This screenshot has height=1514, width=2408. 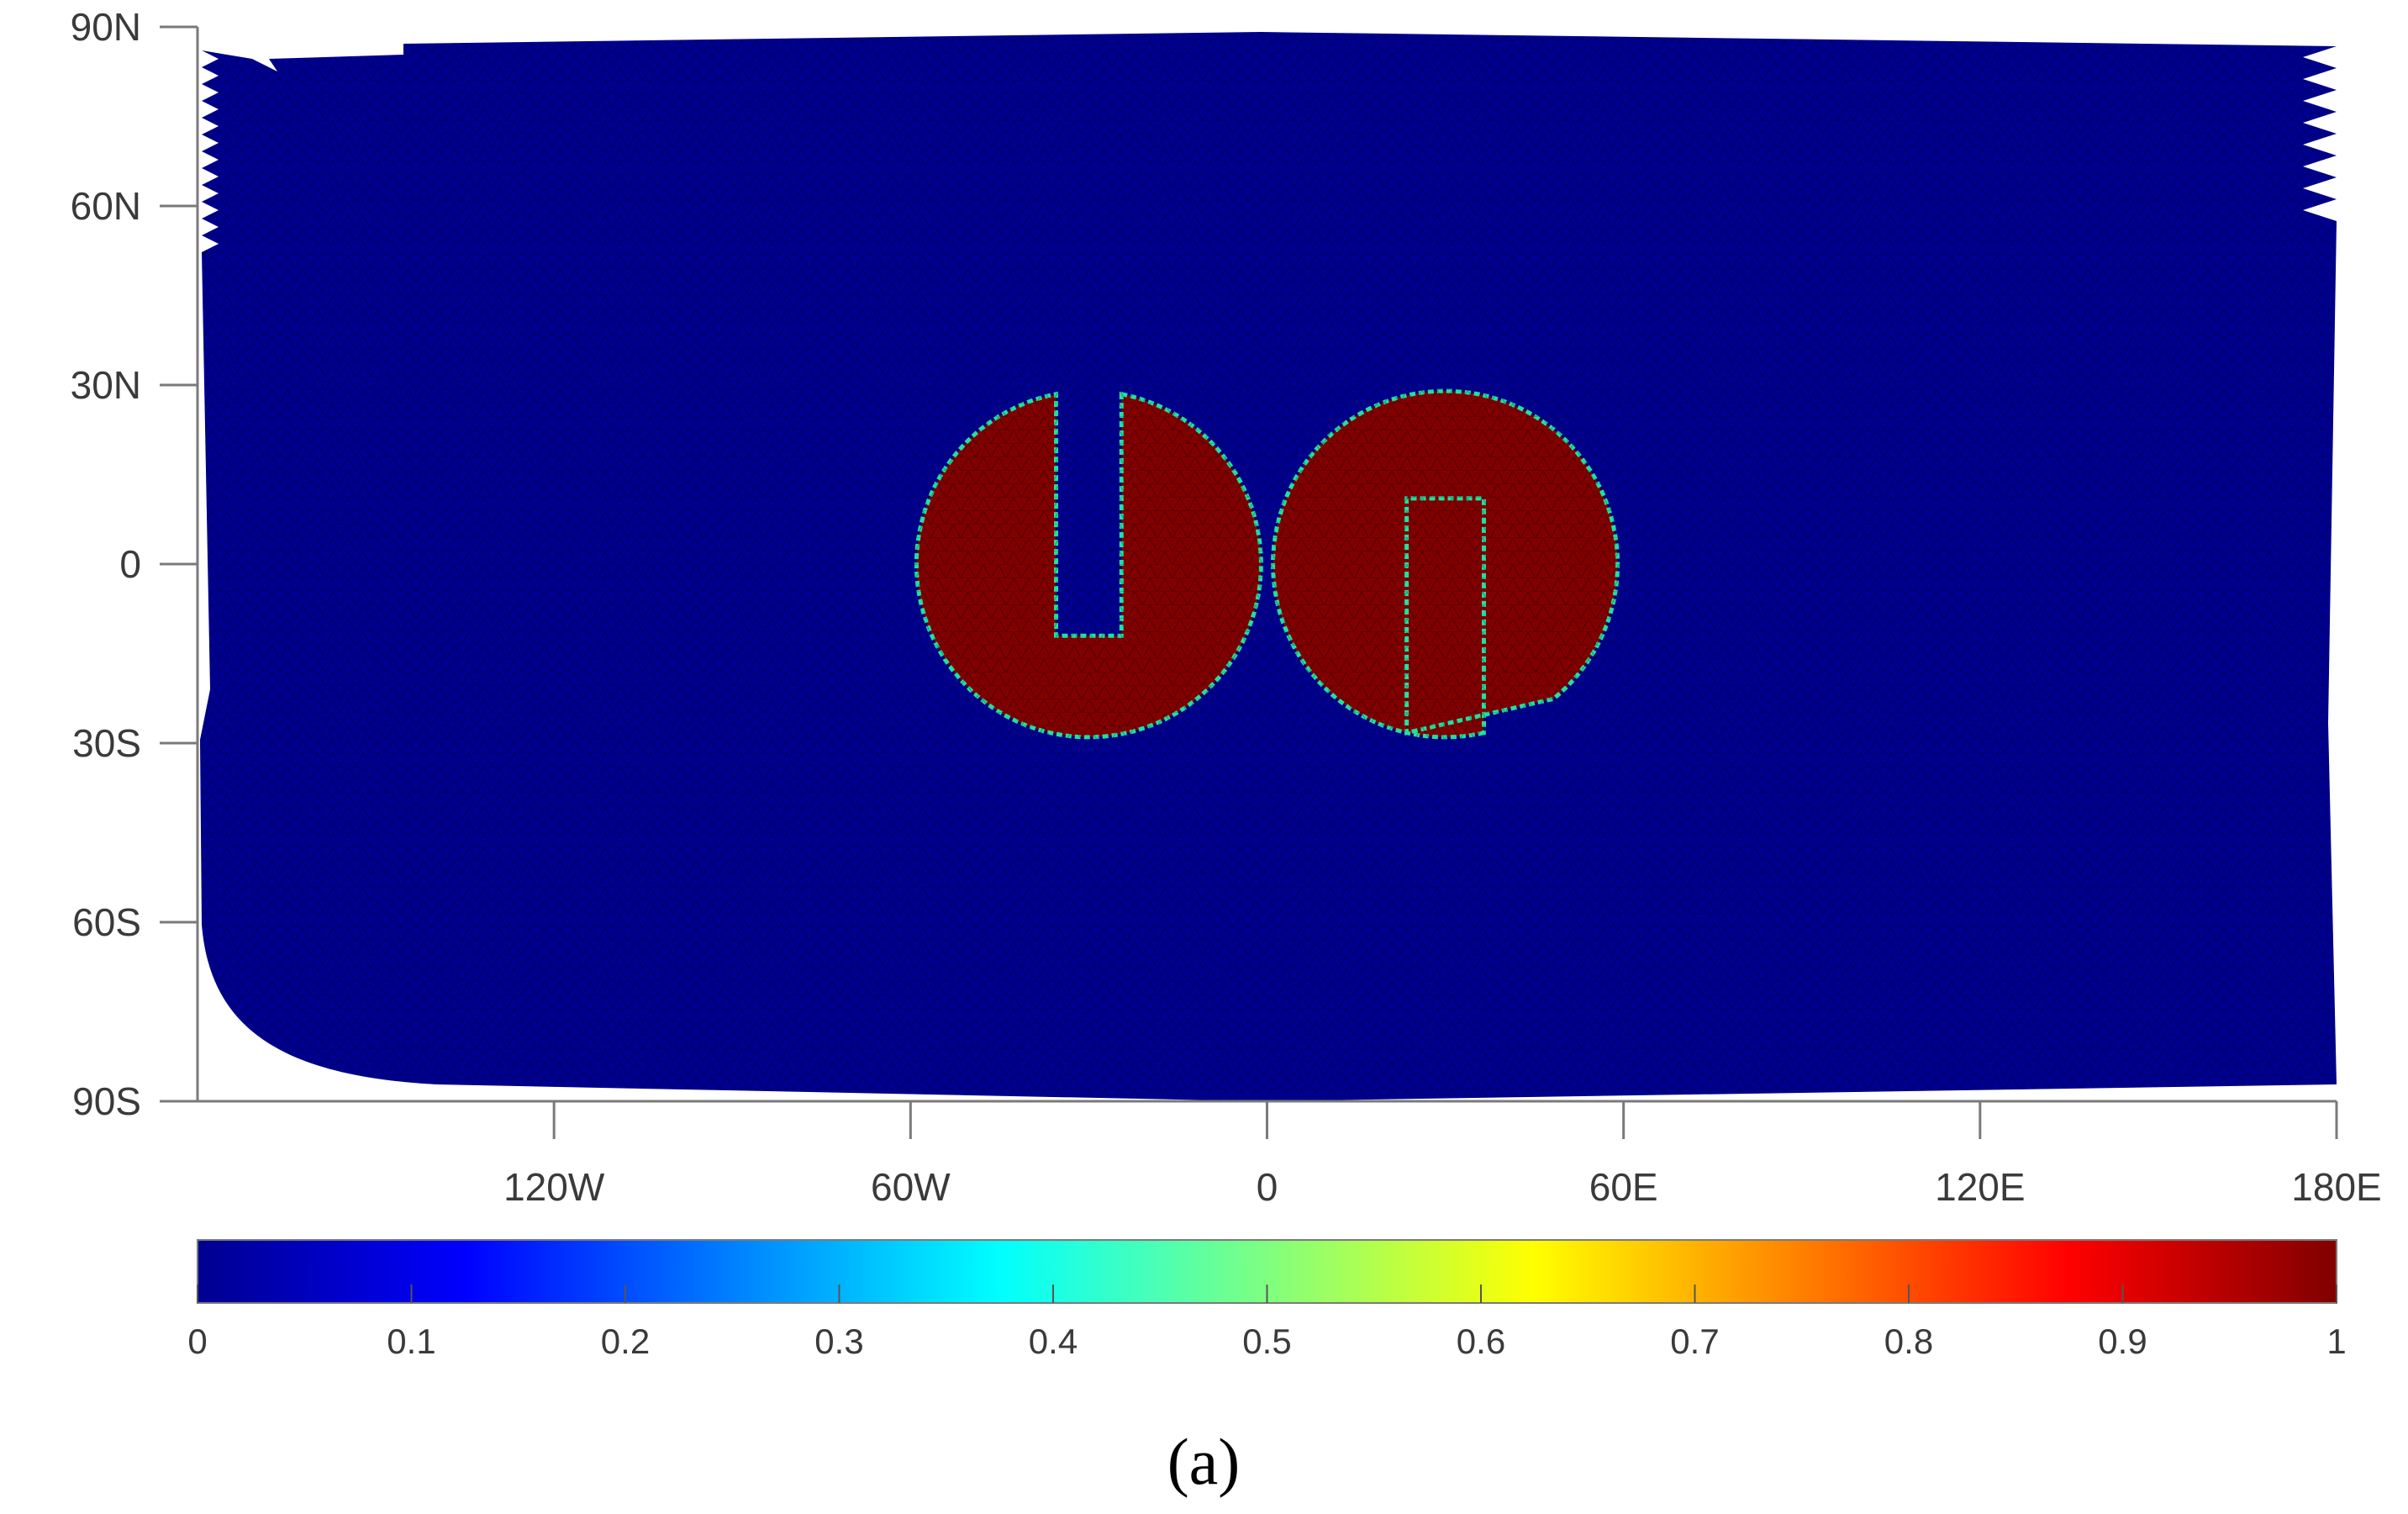 I want to click on x-tick-label: 120W, so click(x=554, y=1187).